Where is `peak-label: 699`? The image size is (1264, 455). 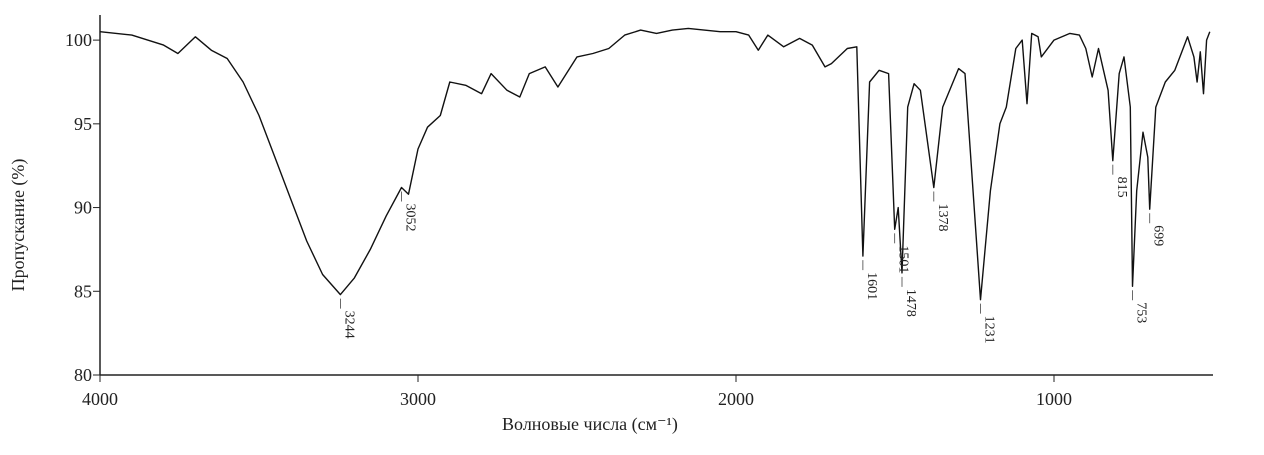
peak-label: 699 is located at coordinates (1158, 235).